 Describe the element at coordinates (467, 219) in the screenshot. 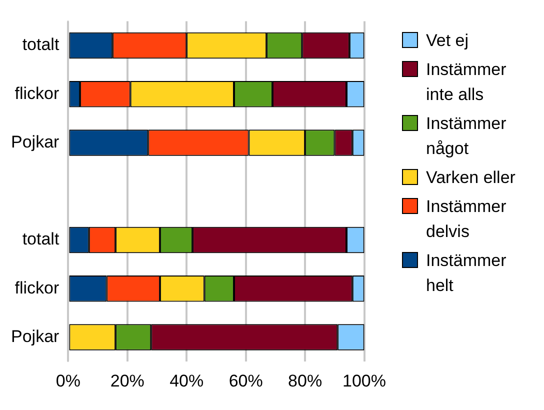

I see `legend-label: Instämmer delvis` at that location.